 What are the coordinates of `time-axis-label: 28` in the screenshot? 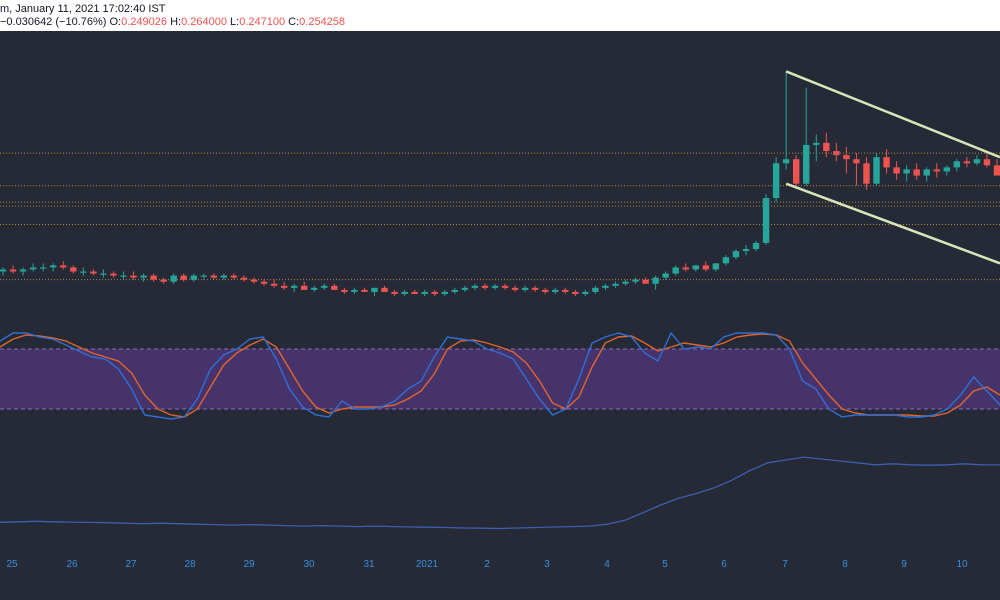 It's located at (190, 564).